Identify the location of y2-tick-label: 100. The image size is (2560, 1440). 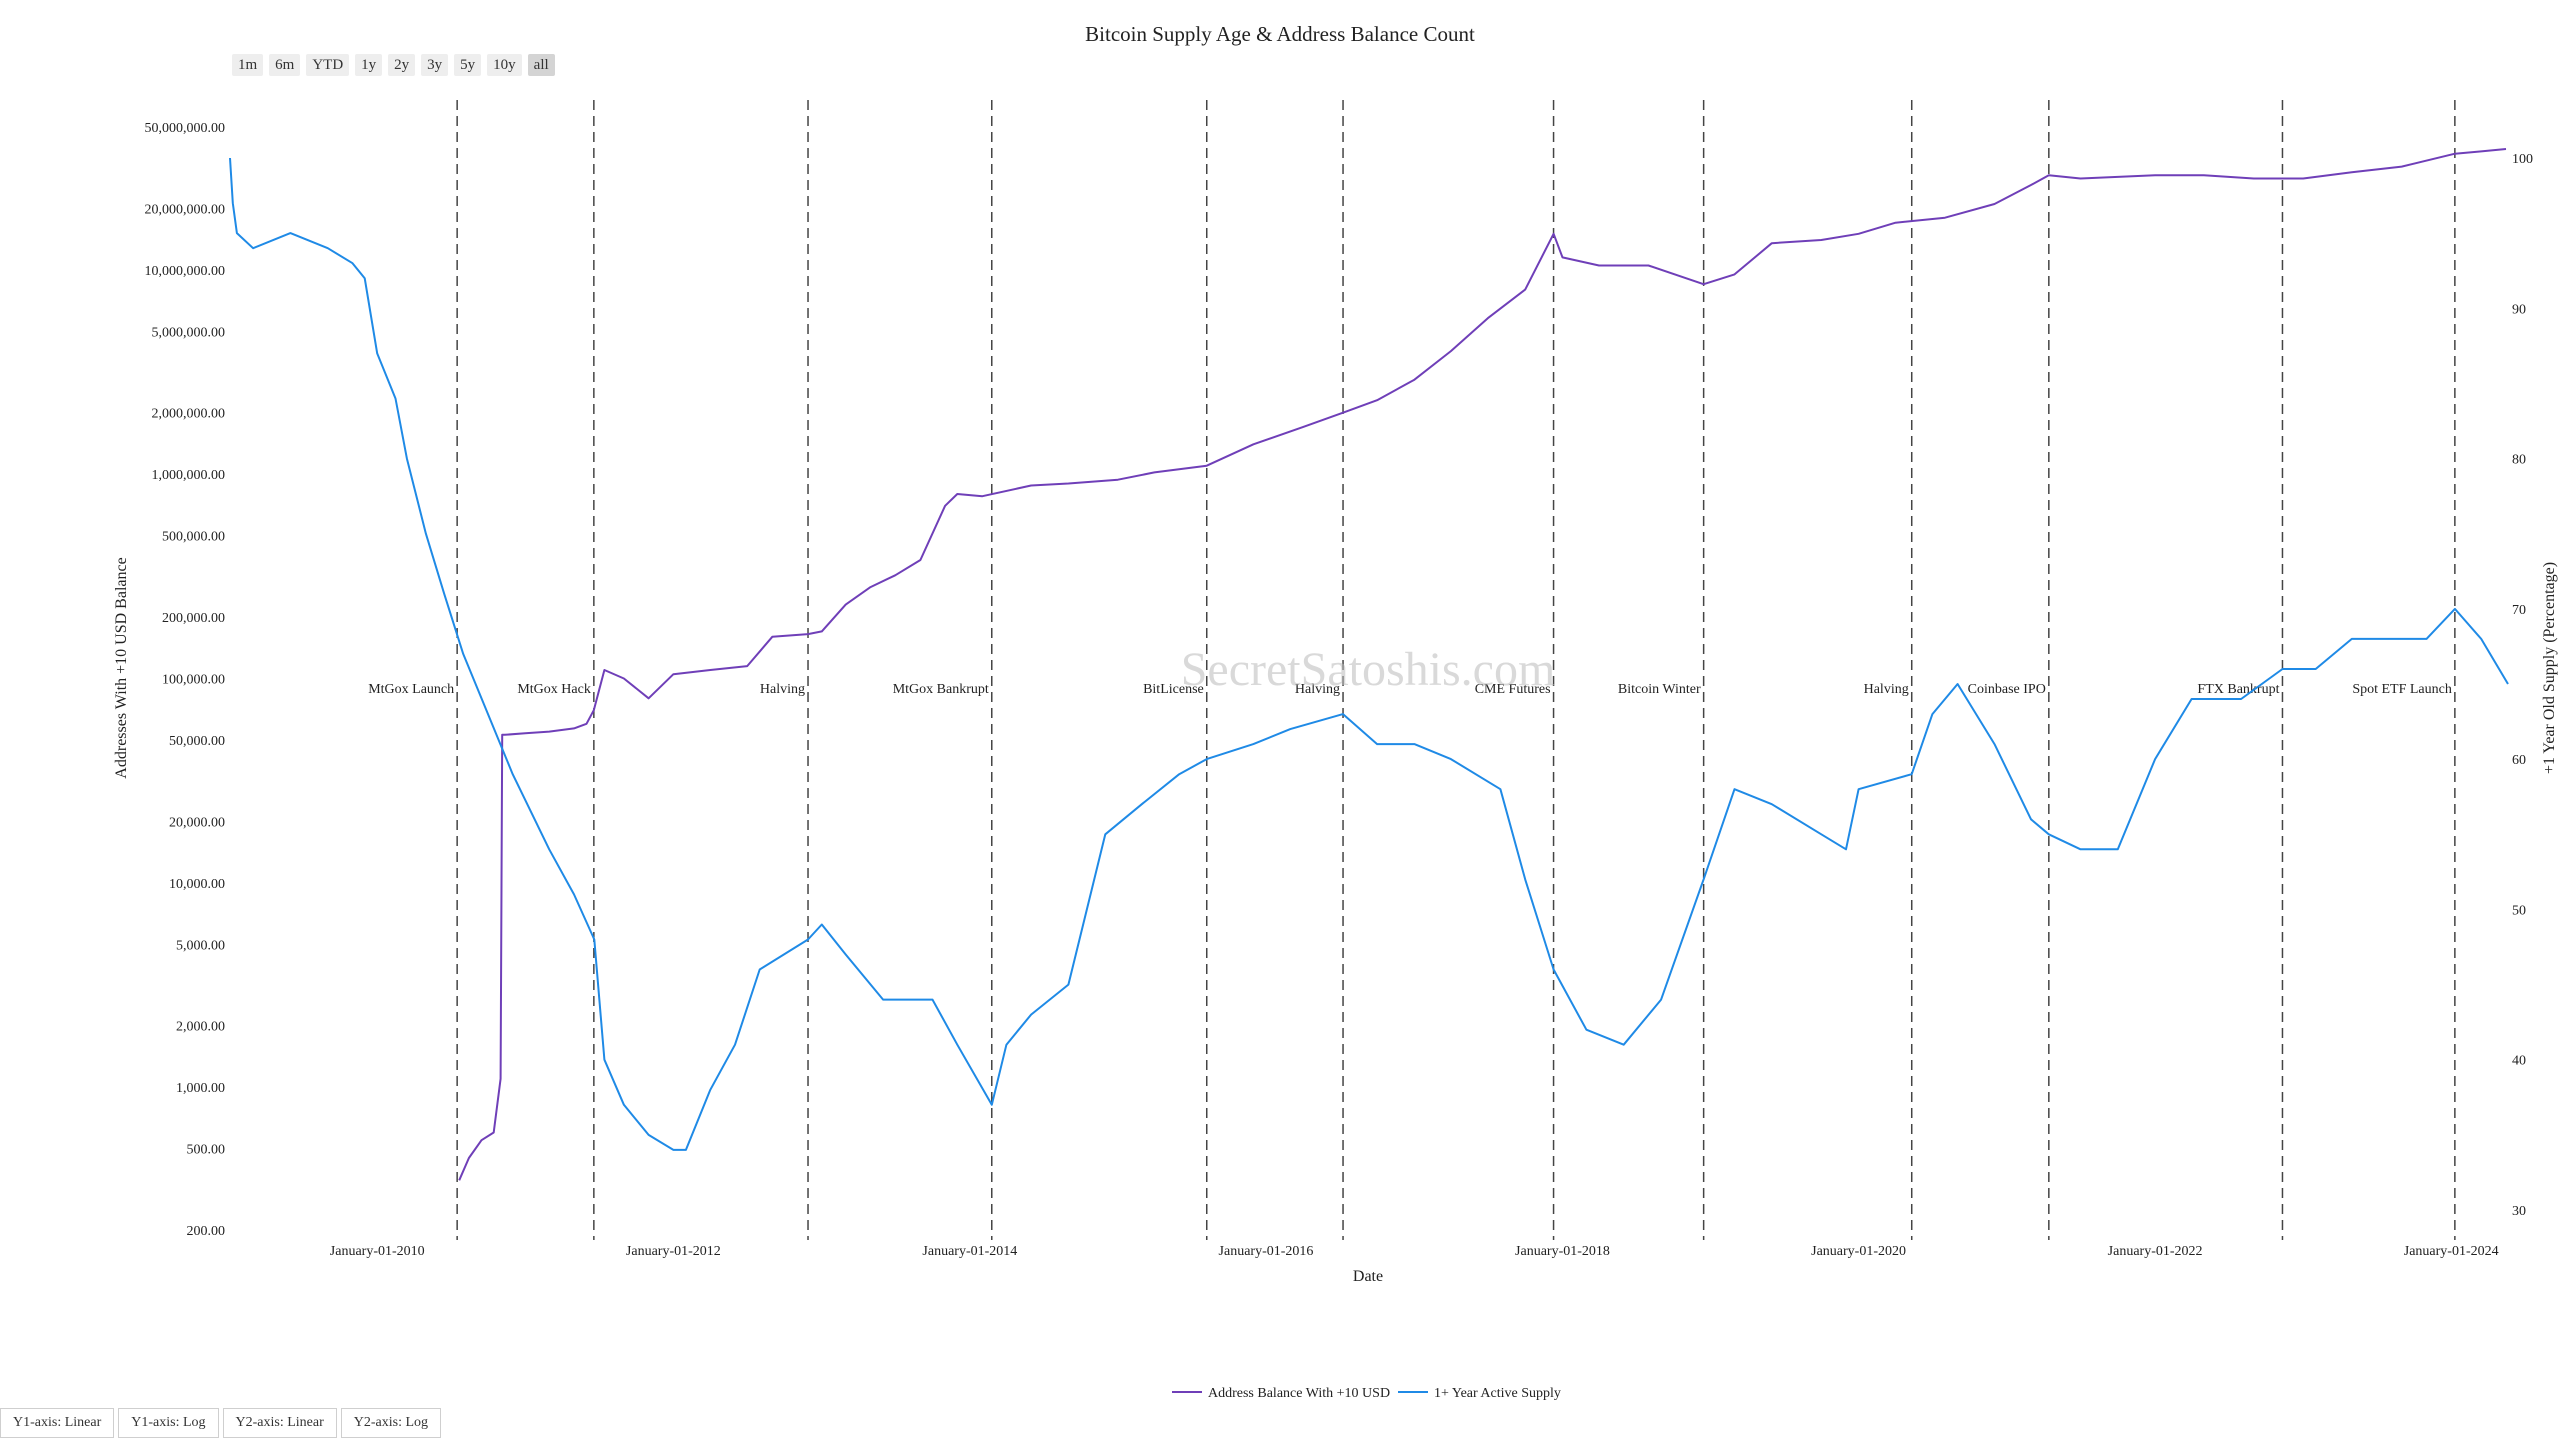
(2522, 159).